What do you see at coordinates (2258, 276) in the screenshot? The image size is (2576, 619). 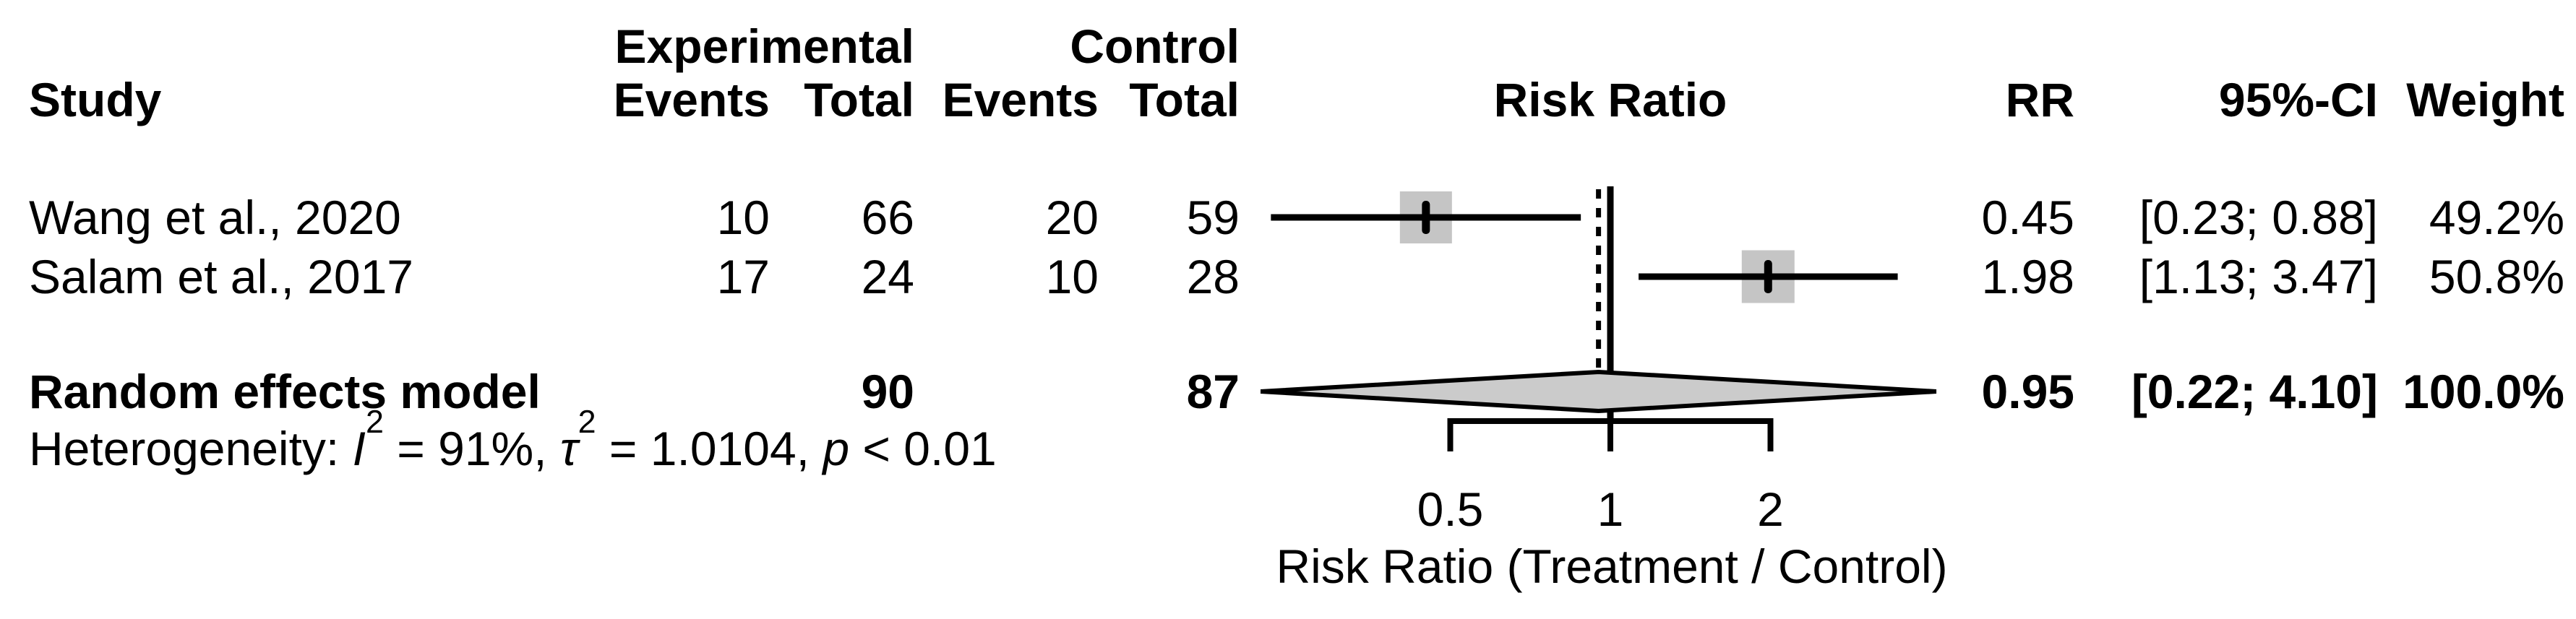 I see `ci-value: [1.13; 3.47]` at bounding box center [2258, 276].